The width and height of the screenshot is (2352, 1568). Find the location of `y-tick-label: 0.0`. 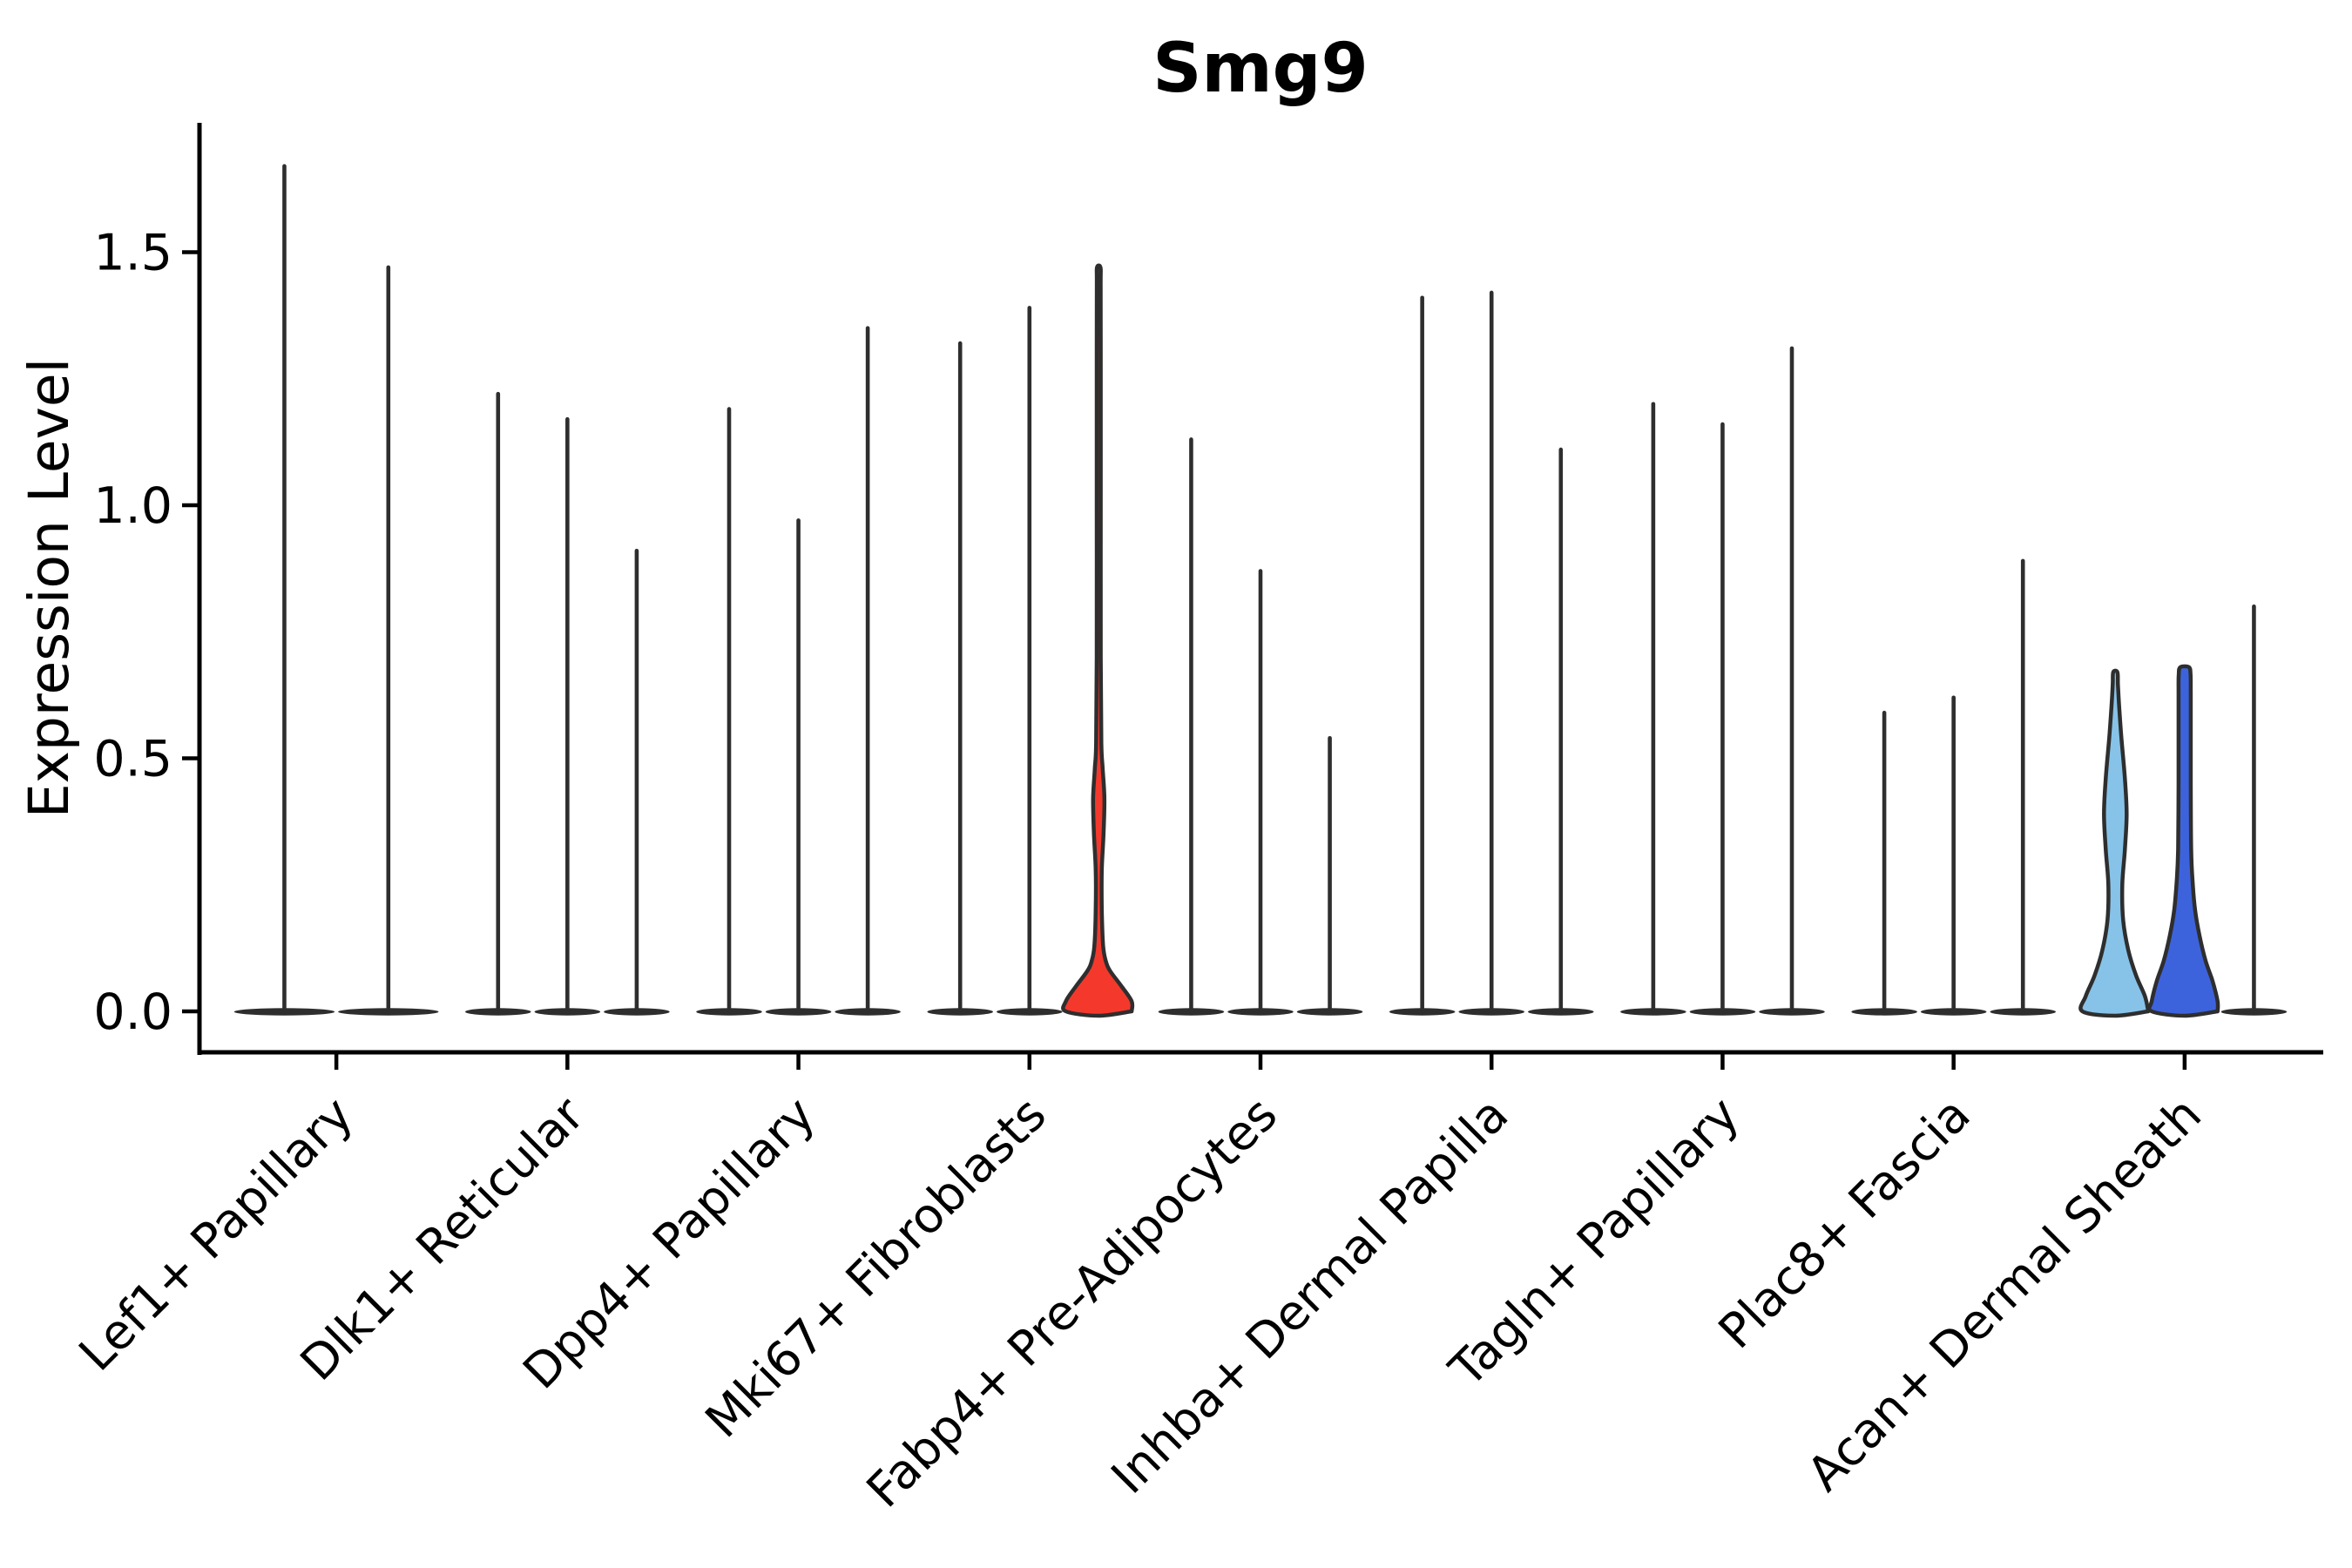

y-tick-label: 0.0 is located at coordinates (132, 1012).